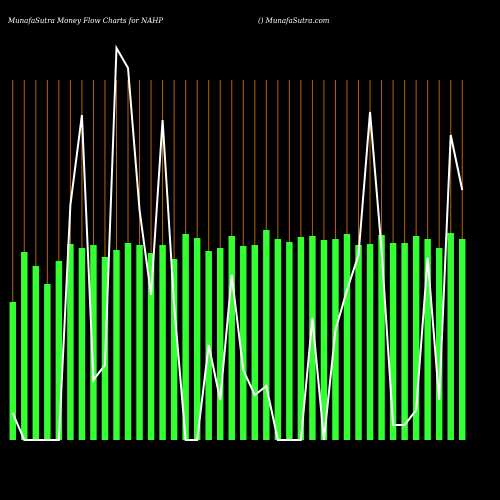  I want to click on chart-title: MunafaSutra Money Flow Charts for NAHP, so click(85, 21).